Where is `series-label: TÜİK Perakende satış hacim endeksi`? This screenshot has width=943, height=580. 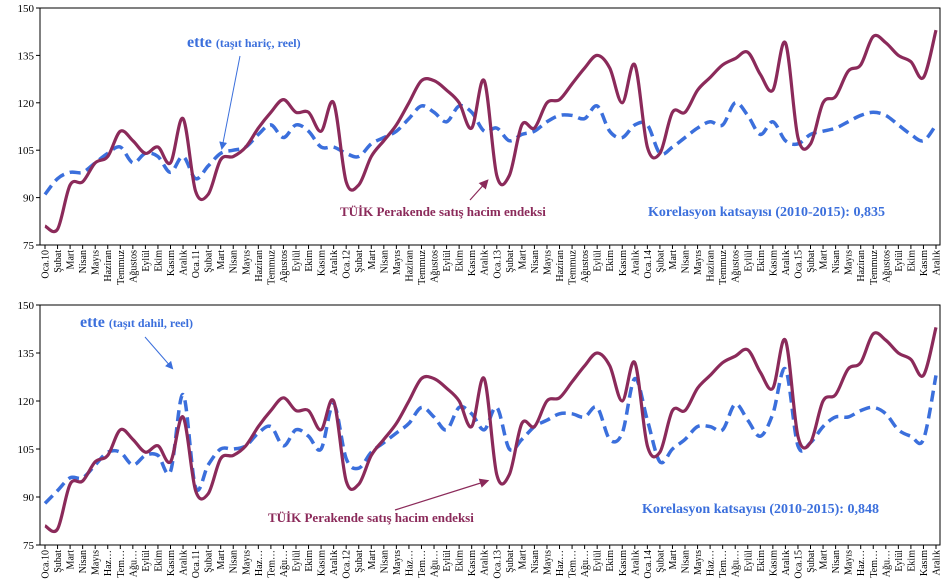
series-label: TÜİK Perakende satış hacim endeksi is located at coordinates (371, 517).